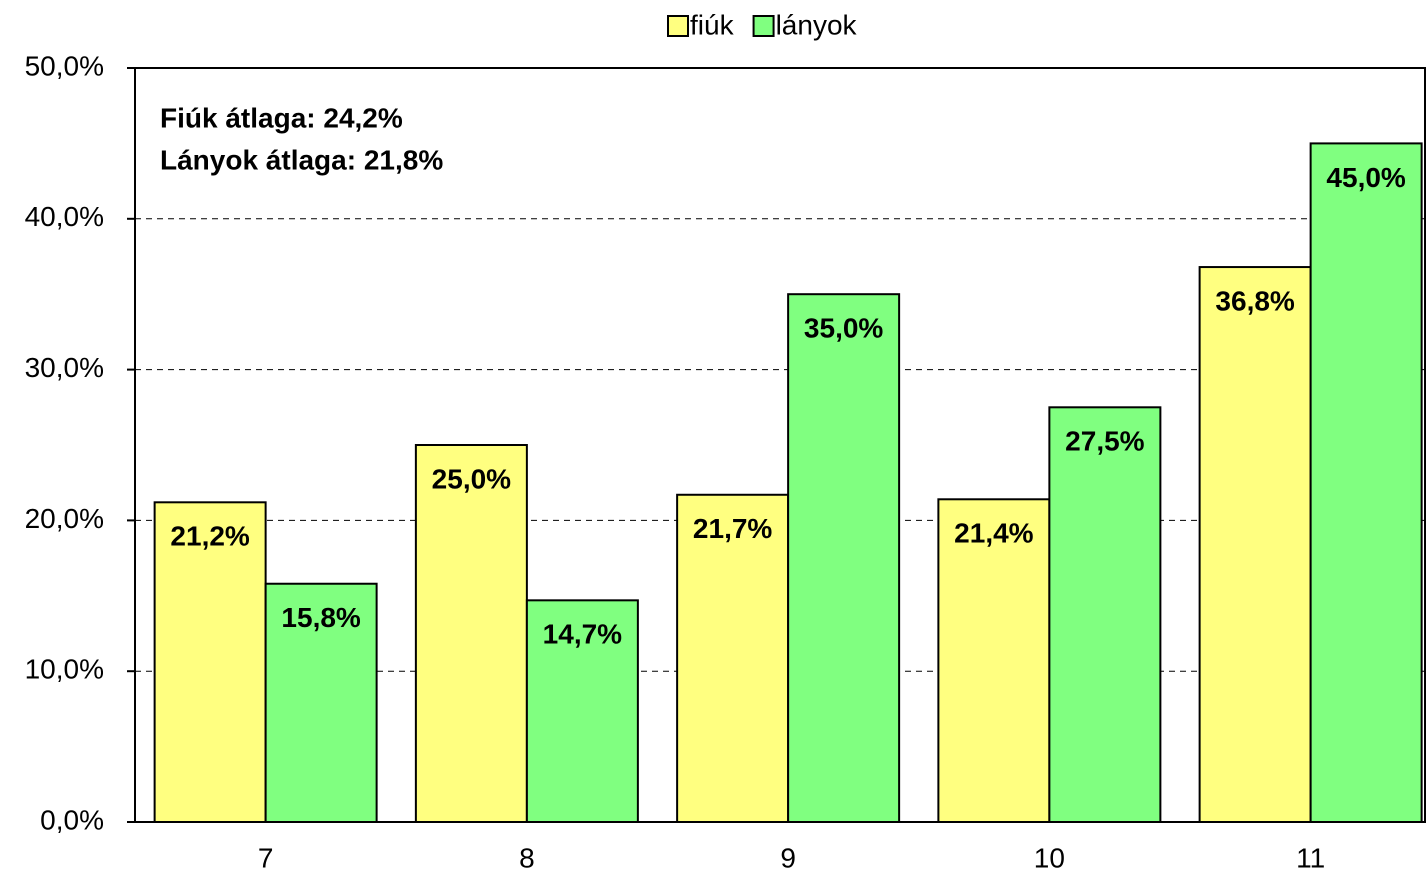 The height and width of the screenshot is (880, 1427). What do you see at coordinates (732, 528) in the screenshot?
I see `data-label: 21,7%` at bounding box center [732, 528].